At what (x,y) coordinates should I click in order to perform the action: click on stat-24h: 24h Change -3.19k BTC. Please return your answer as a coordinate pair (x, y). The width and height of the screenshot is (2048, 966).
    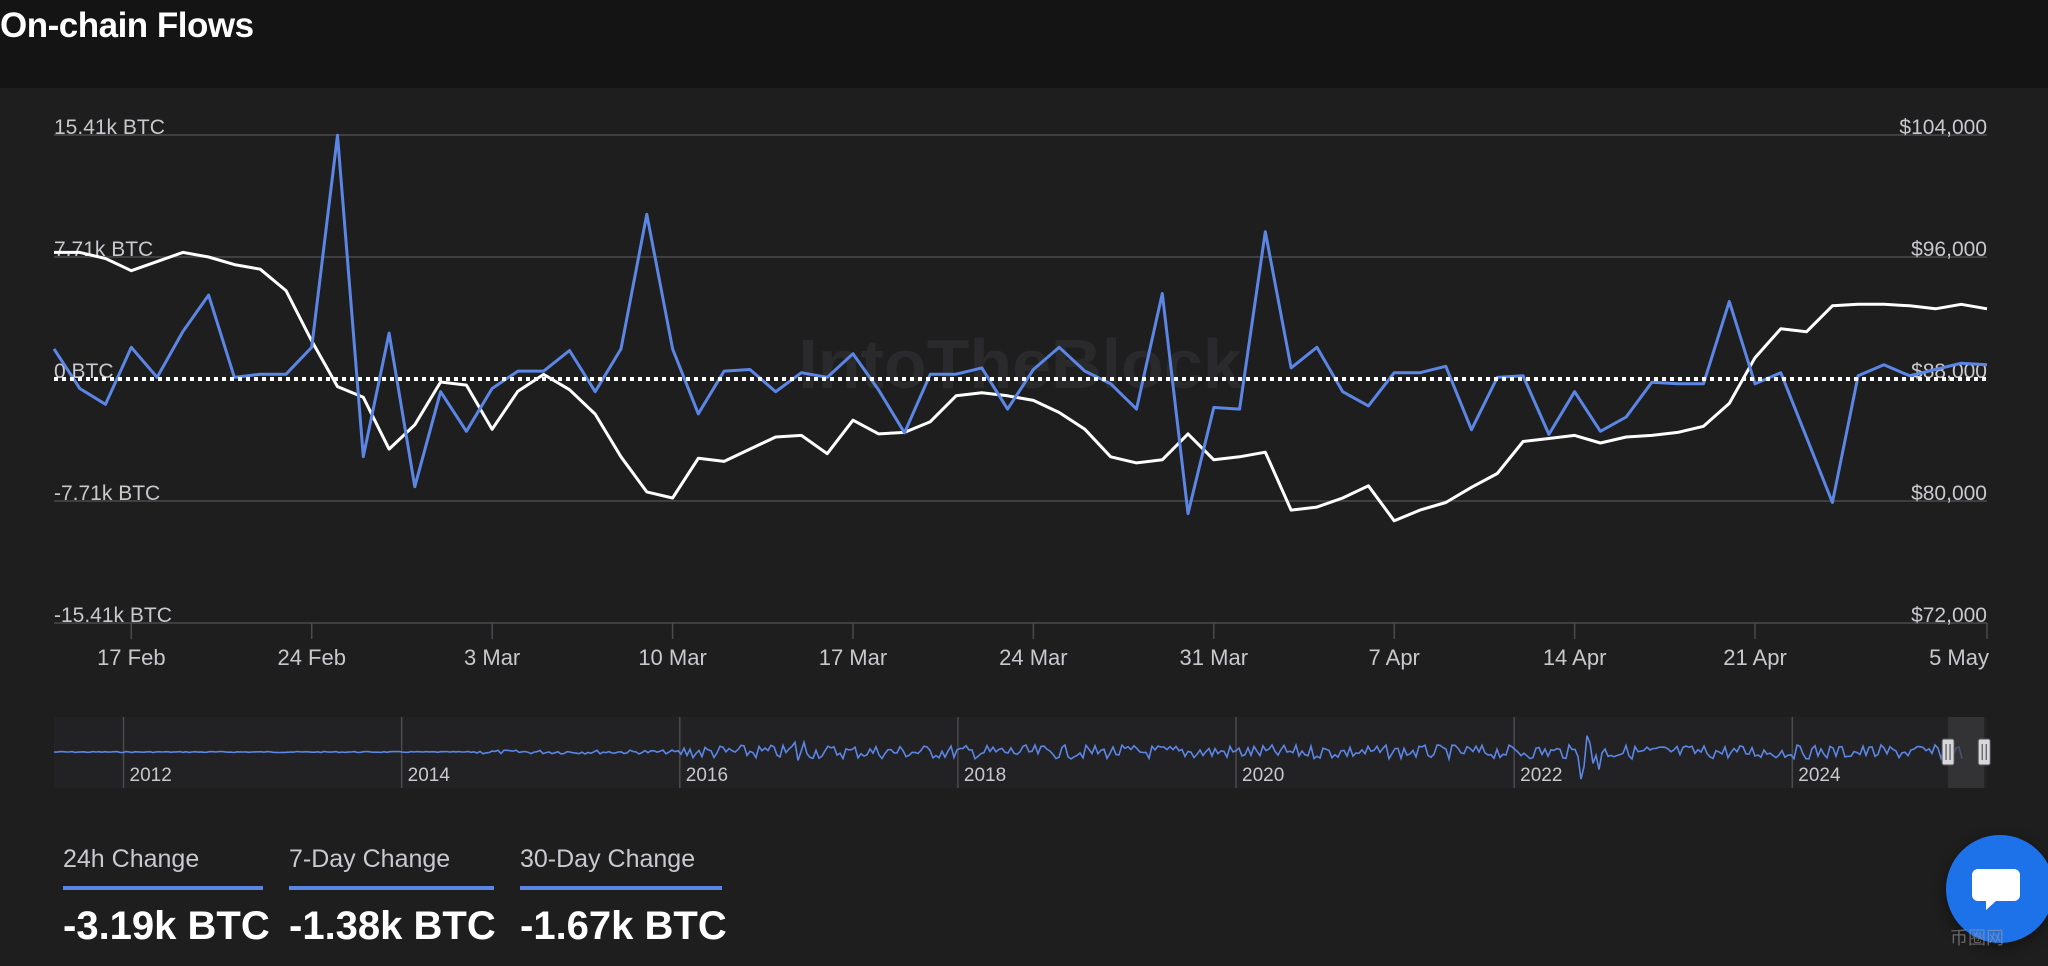
    Looking at the image, I should click on (166, 897).